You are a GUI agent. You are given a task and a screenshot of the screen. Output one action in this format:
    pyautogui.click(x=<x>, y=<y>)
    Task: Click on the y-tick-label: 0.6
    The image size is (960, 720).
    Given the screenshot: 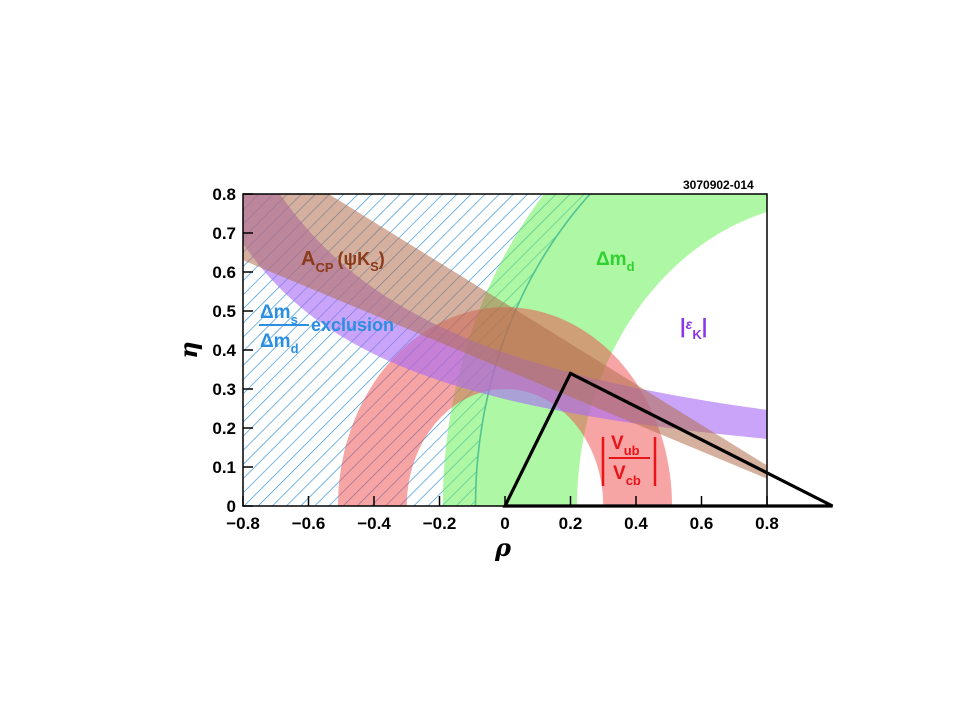 What is the action you would take?
    pyautogui.click(x=224, y=272)
    